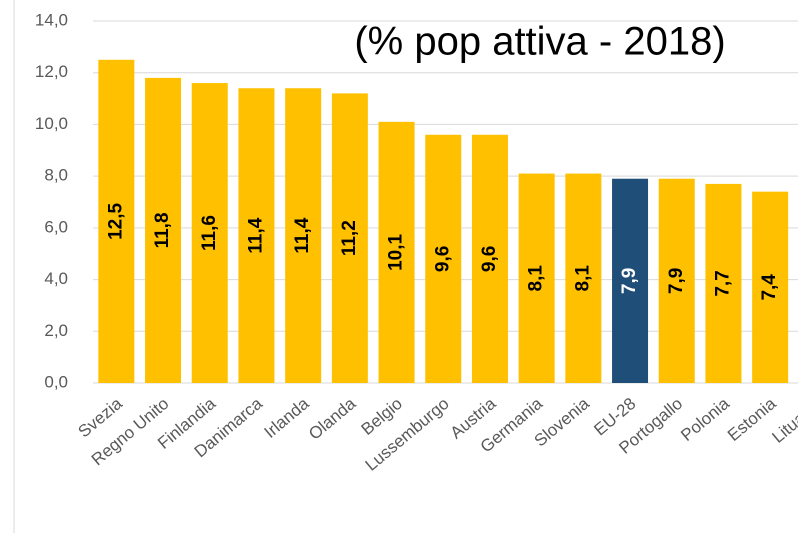 This screenshot has height=533, width=798. Describe the element at coordinates (51, 19) in the screenshot. I see `y-tick-label: 14,0` at that location.